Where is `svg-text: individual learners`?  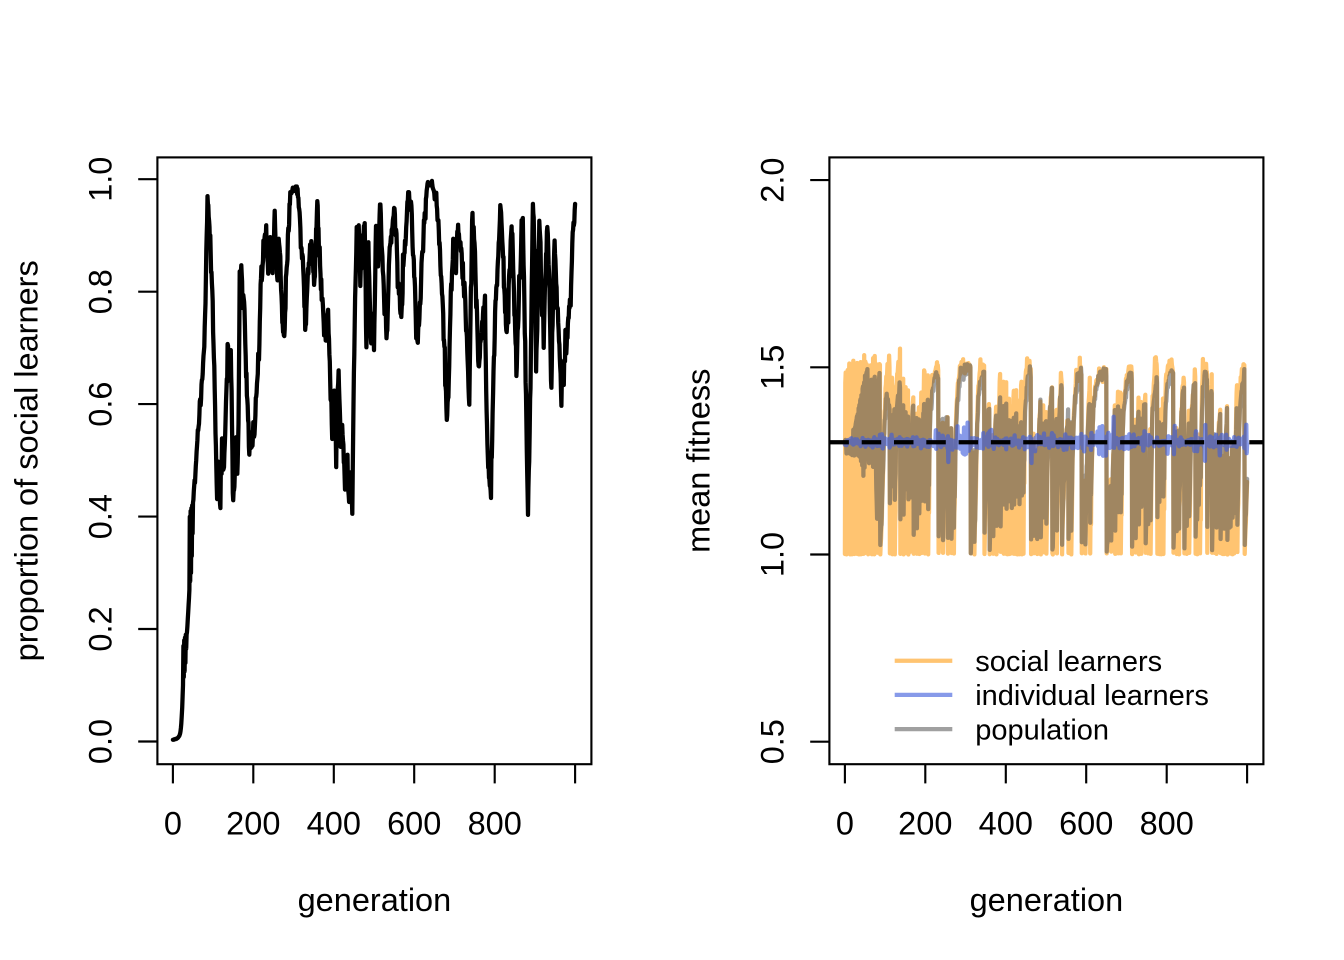 svg-text: individual learners is located at coordinates (1092, 696).